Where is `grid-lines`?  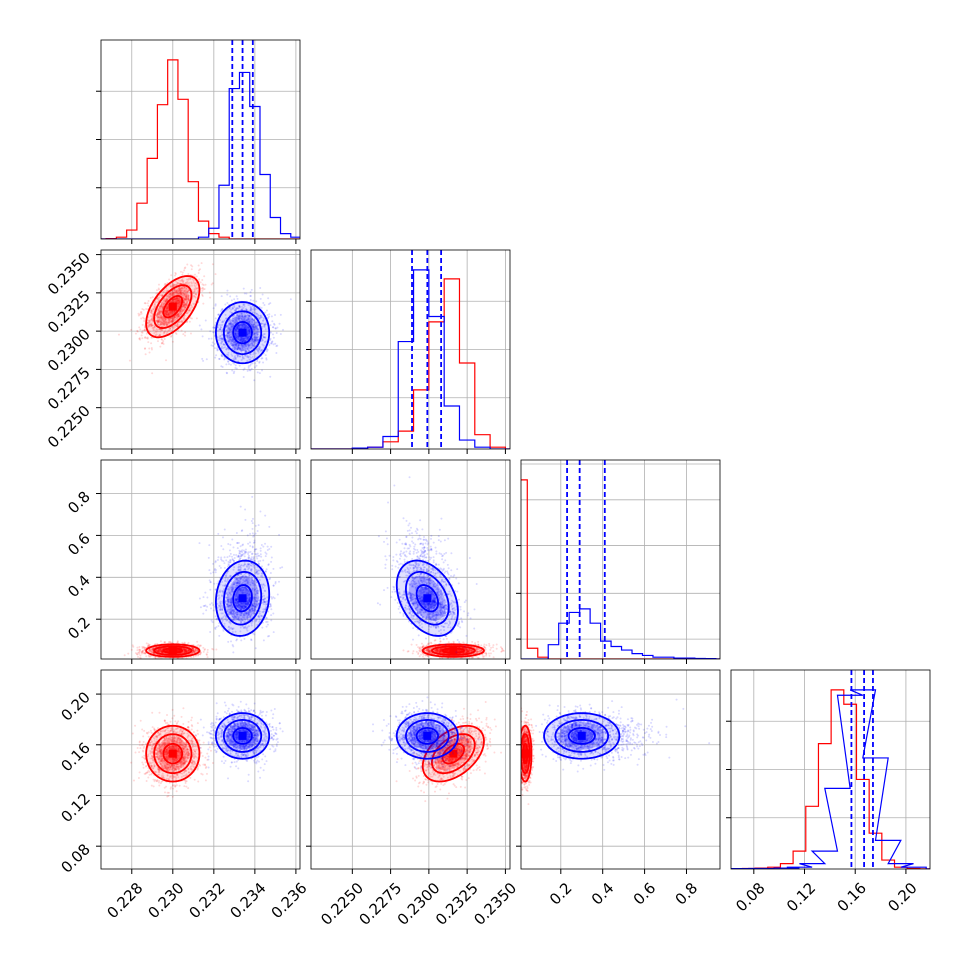 grid-lines is located at coordinates (830, 769).